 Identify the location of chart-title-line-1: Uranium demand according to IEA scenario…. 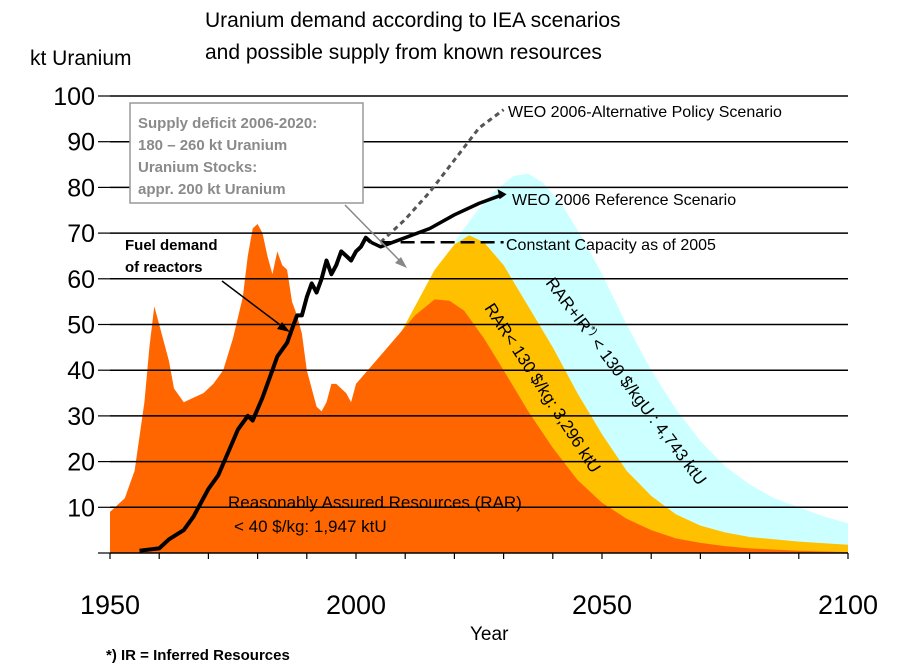
(413, 20).